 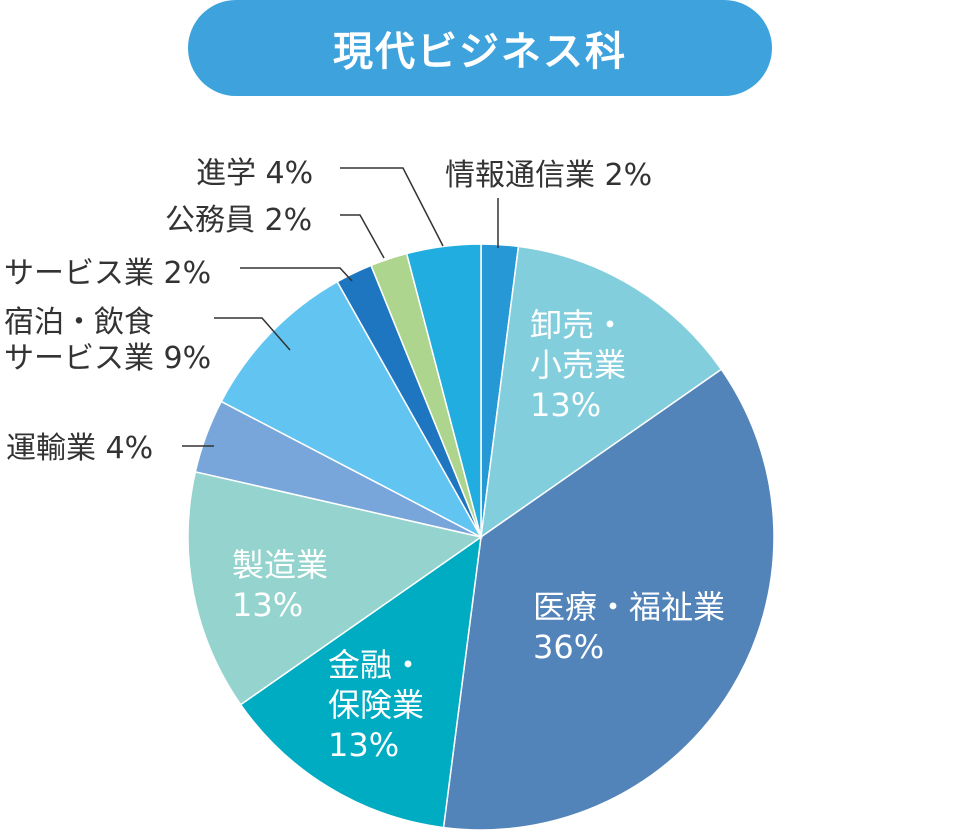 I want to click on slice-label-line: 情報通信業 2%, so click(x=548, y=175).